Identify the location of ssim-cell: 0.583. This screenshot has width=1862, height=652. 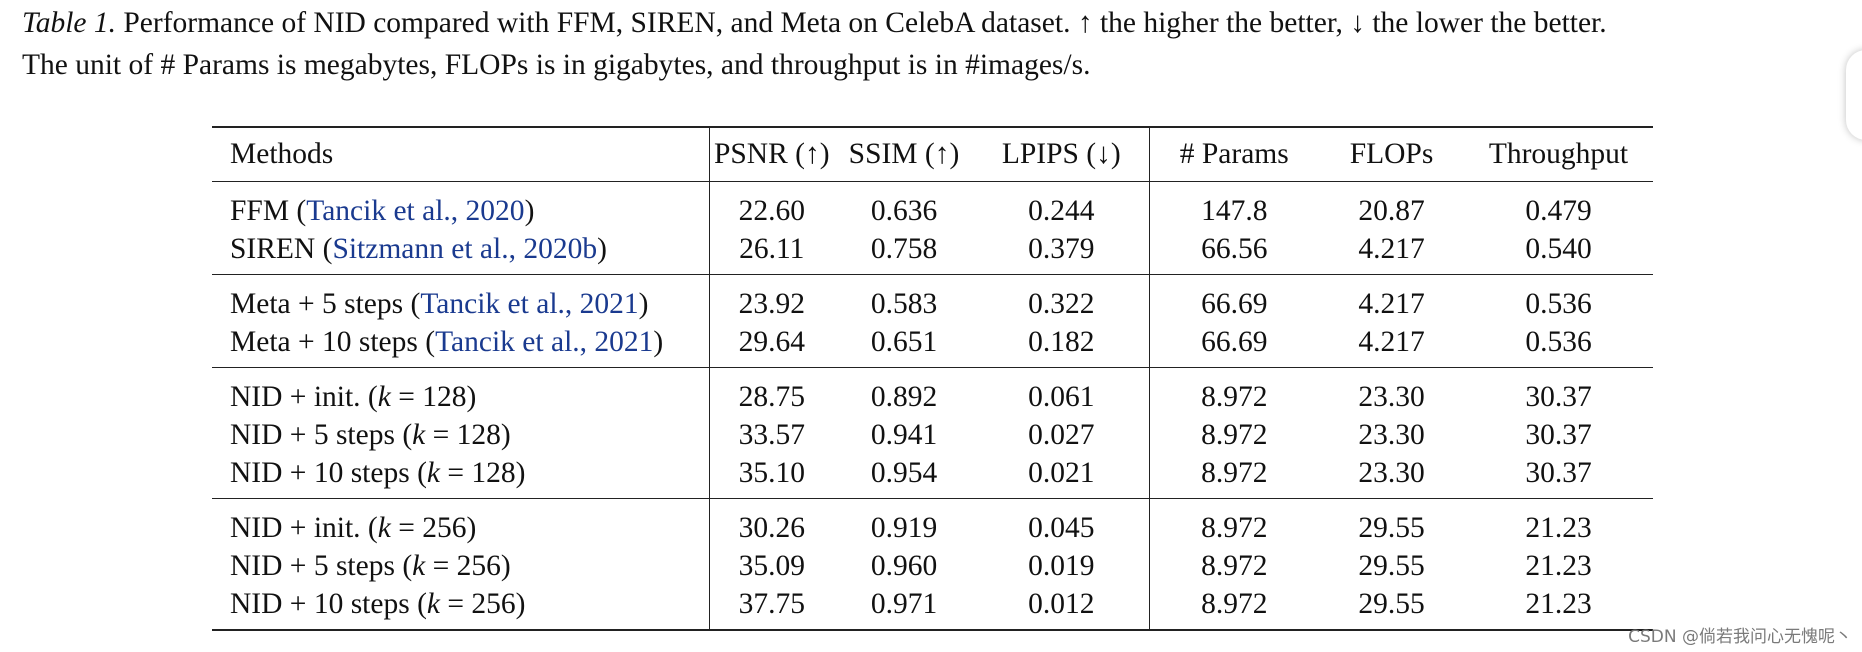
(904, 303).